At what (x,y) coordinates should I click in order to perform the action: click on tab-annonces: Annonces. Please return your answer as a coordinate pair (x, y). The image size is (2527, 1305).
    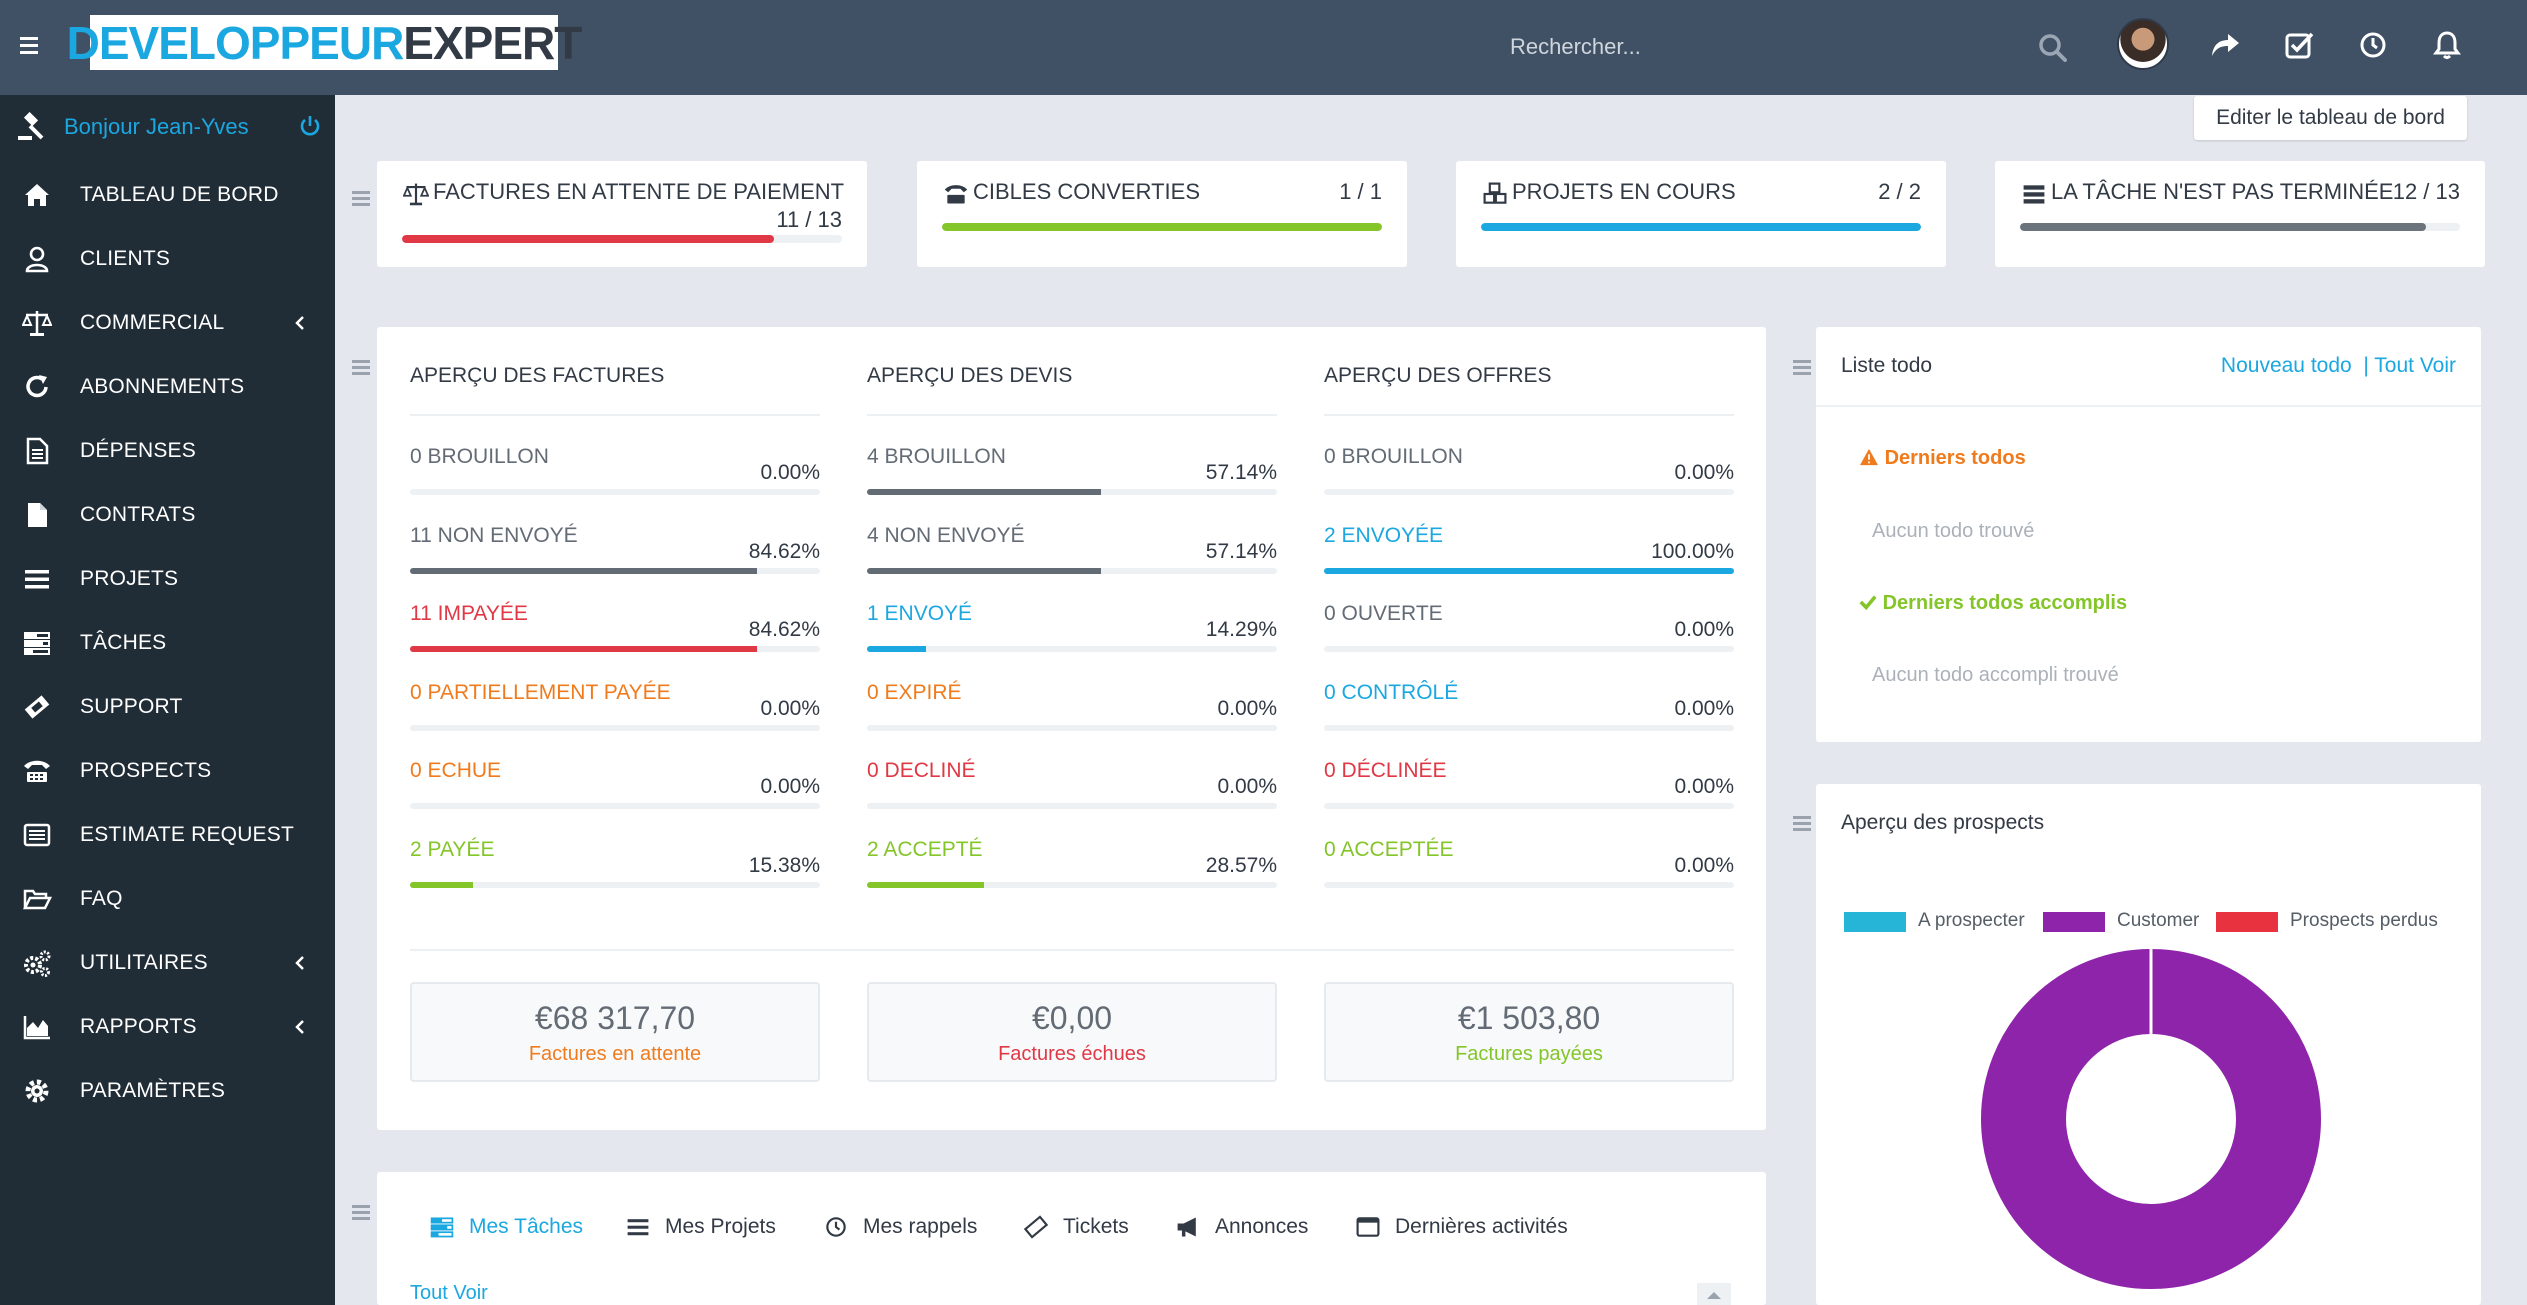
    Looking at the image, I should click on (1241, 1227).